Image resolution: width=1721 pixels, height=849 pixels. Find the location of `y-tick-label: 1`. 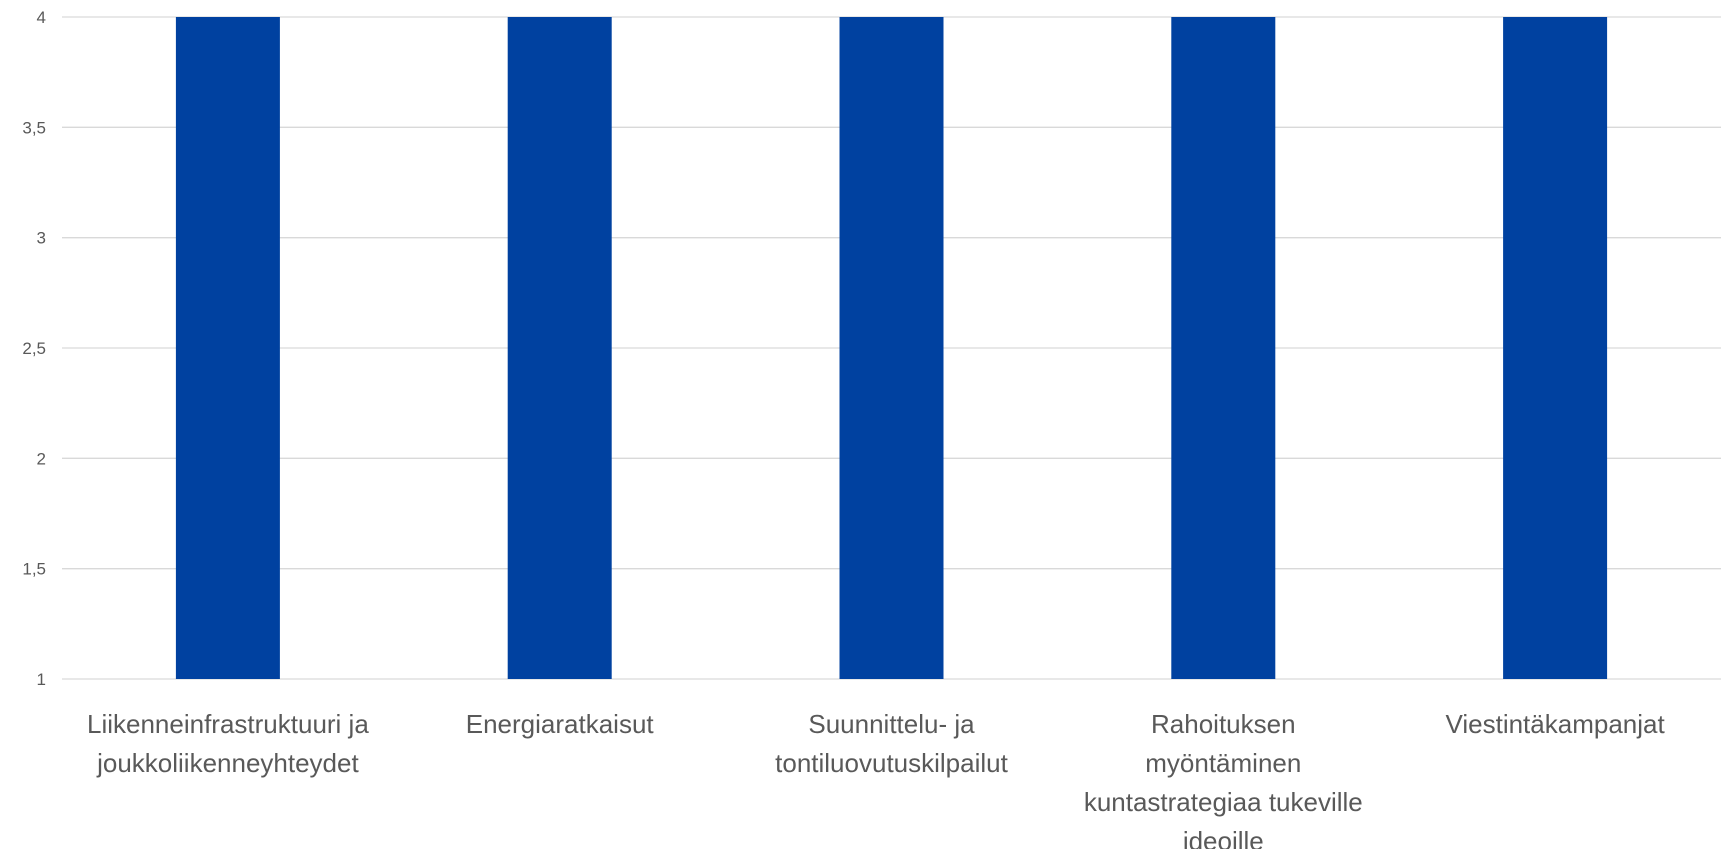

y-tick-label: 1 is located at coordinates (41, 679).